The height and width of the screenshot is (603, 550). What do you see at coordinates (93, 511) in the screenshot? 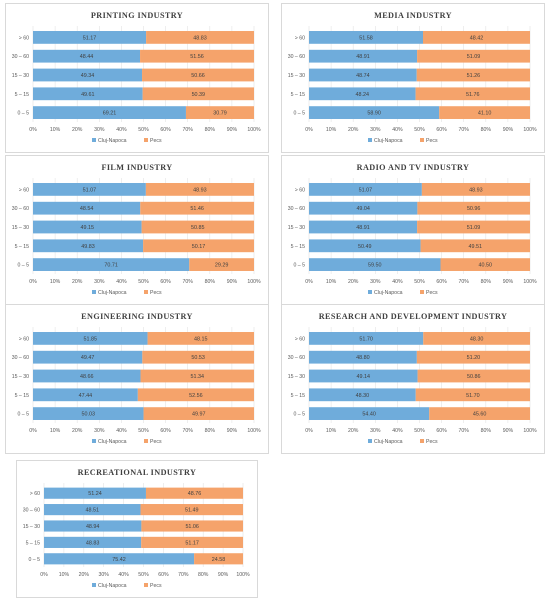
I see `data-label: 48.51` at bounding box center [93, 511].